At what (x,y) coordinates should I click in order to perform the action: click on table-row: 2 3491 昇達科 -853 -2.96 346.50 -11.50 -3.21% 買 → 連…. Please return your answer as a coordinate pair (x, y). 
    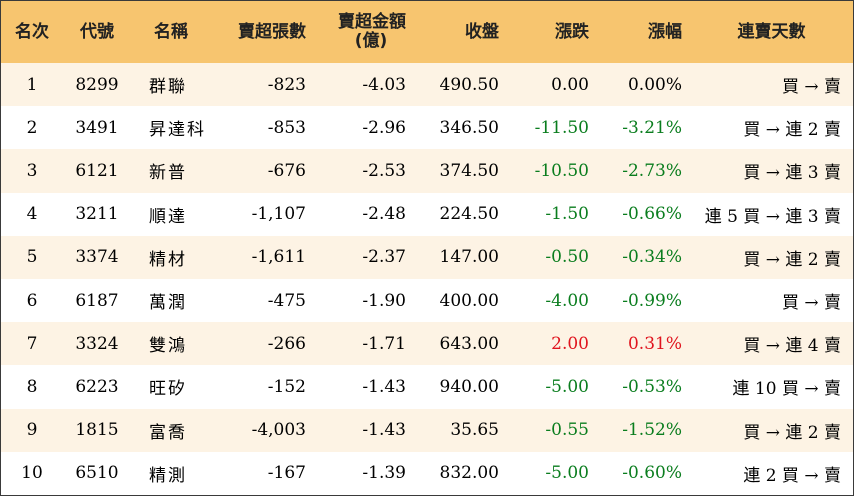
    Looking at the image, I should click on (427, 128).